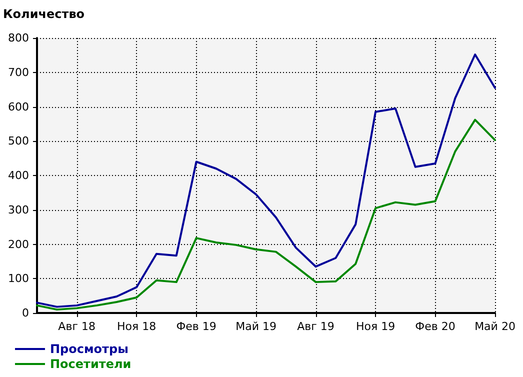 This screenshot has width=523, height=377. Describe the element at coordinates (18, 209) in the screenshot. I see `y-tick-label: 300` at that location.